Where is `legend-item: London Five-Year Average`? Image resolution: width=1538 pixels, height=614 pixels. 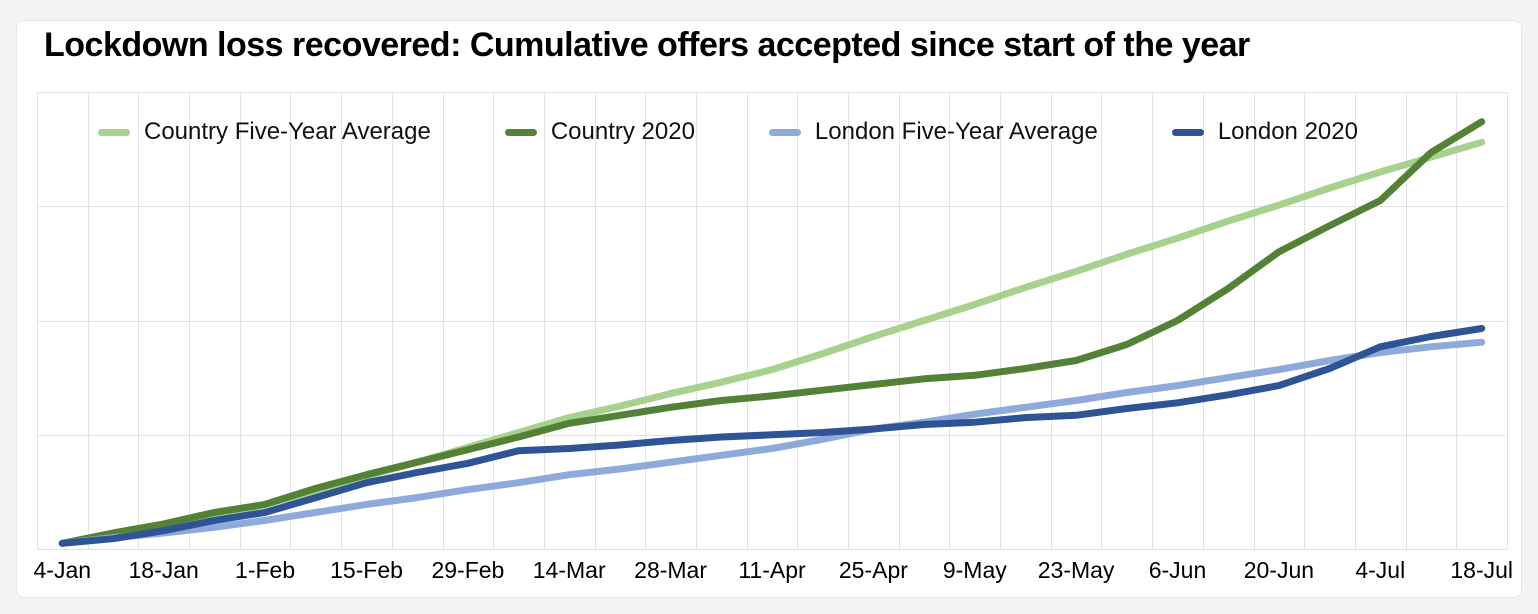 legend-item: London Five-Year Average is located at coordinates (933, 132).